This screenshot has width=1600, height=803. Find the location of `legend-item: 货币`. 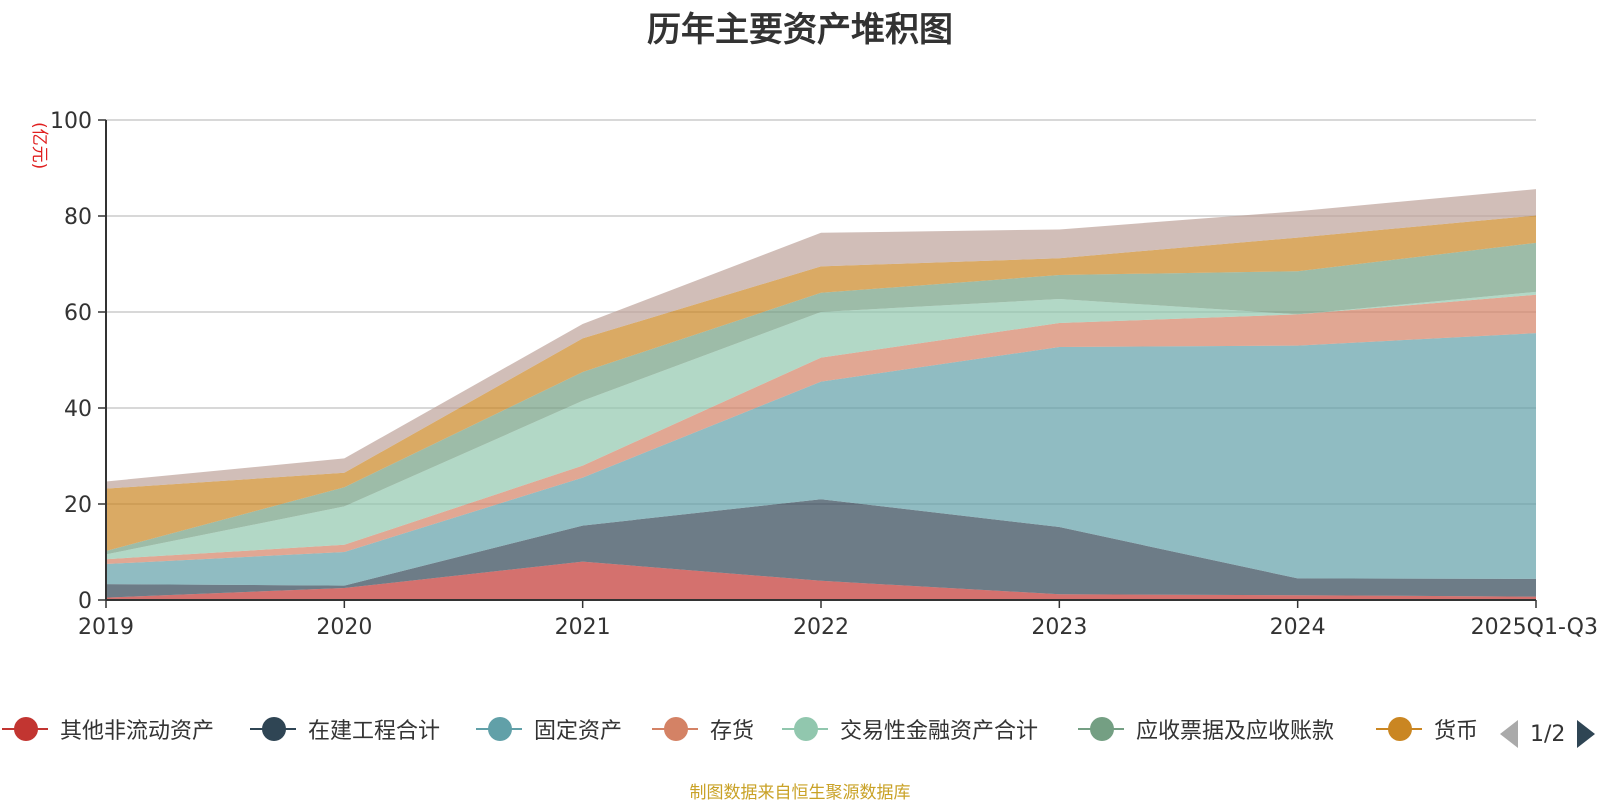

legend-item: 货币 is located at coordinates (1427, 729).